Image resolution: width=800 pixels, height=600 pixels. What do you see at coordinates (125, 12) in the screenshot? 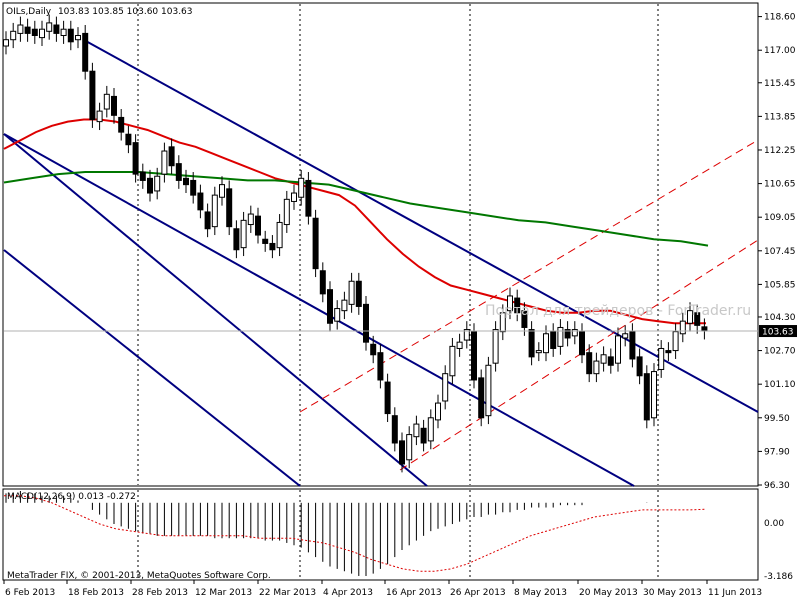
I see `ohlc-values: 103.83 103.85 103.60 103.63` at bounding box center [125, 12].